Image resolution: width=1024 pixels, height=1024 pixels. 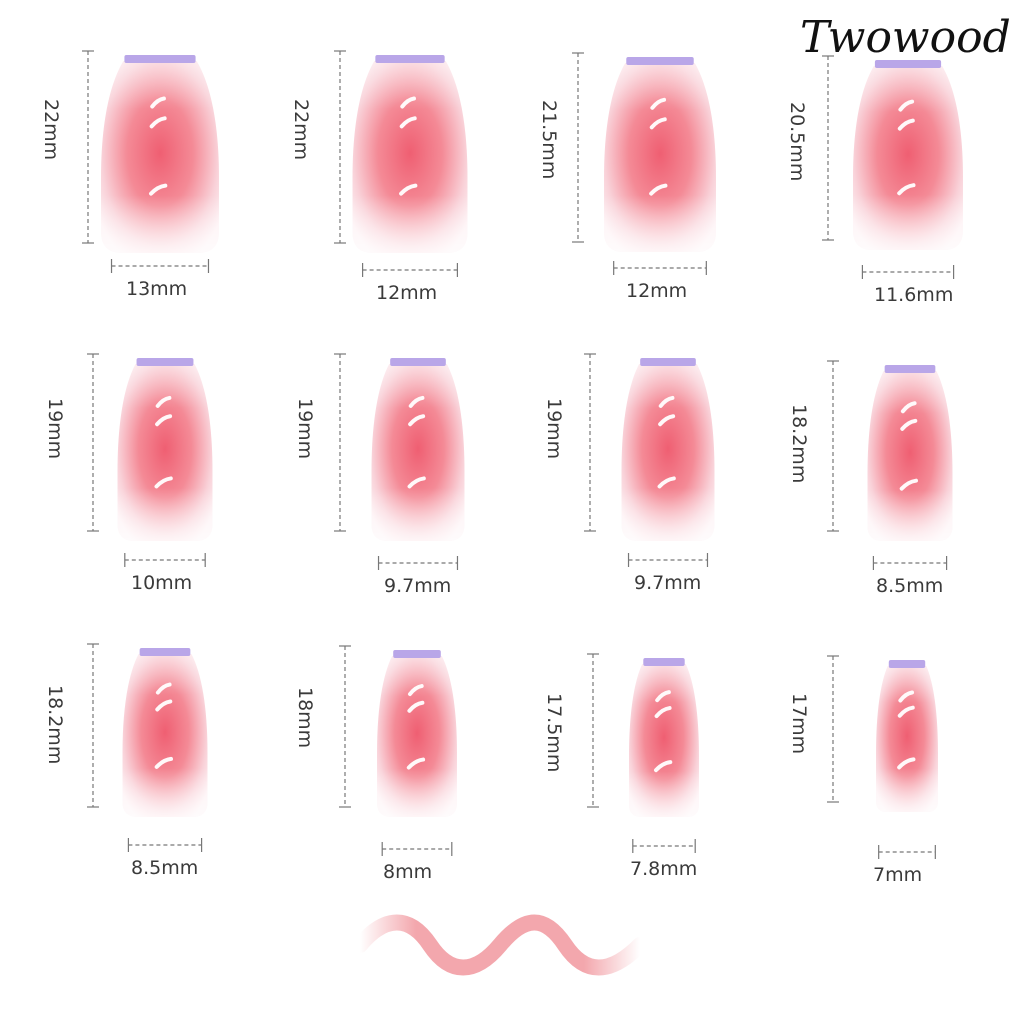 I want to click on brand-logo: Twowood, so click(x=905, y=37).